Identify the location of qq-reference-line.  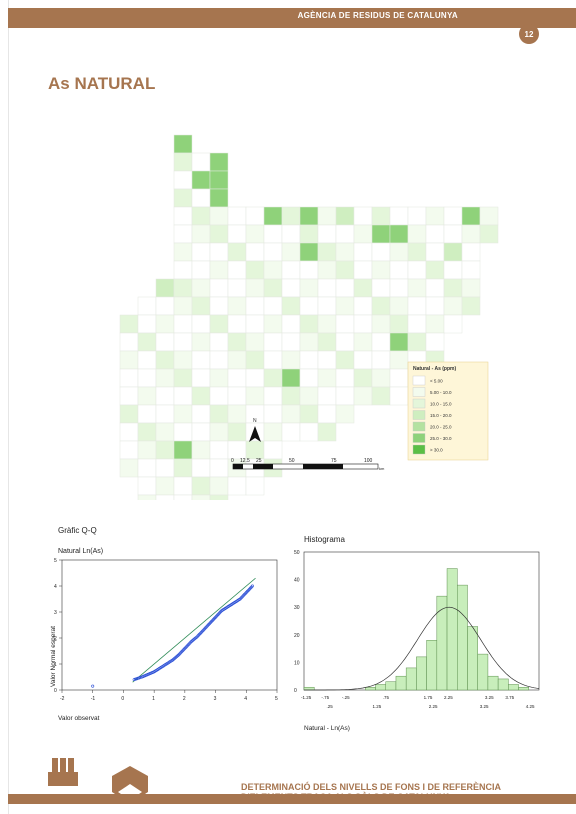
(194, 630).